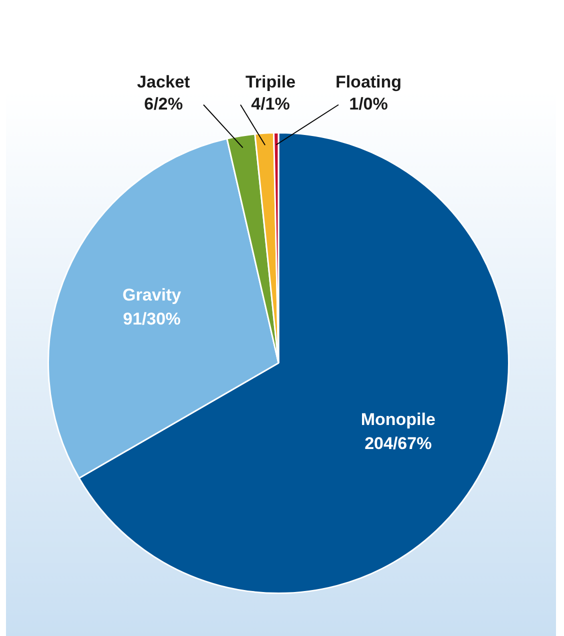 This screenshot has height=636, width=564. What do you see at coordinates (368, 82) in the screenshot?
I see `slice-label: Floating` at bounding box center [368, 82].